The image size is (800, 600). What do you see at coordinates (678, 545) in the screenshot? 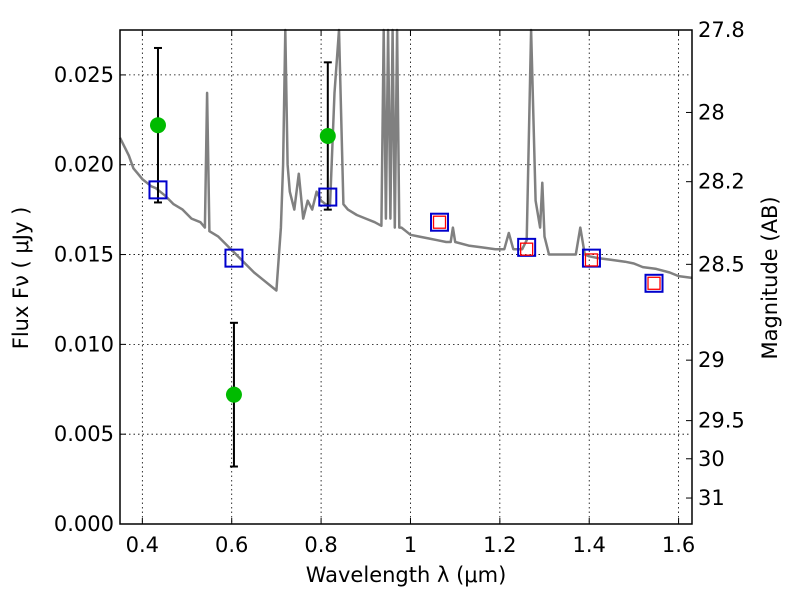
I see `x-tick-label: 1.6` at bounding box center [678, 545].